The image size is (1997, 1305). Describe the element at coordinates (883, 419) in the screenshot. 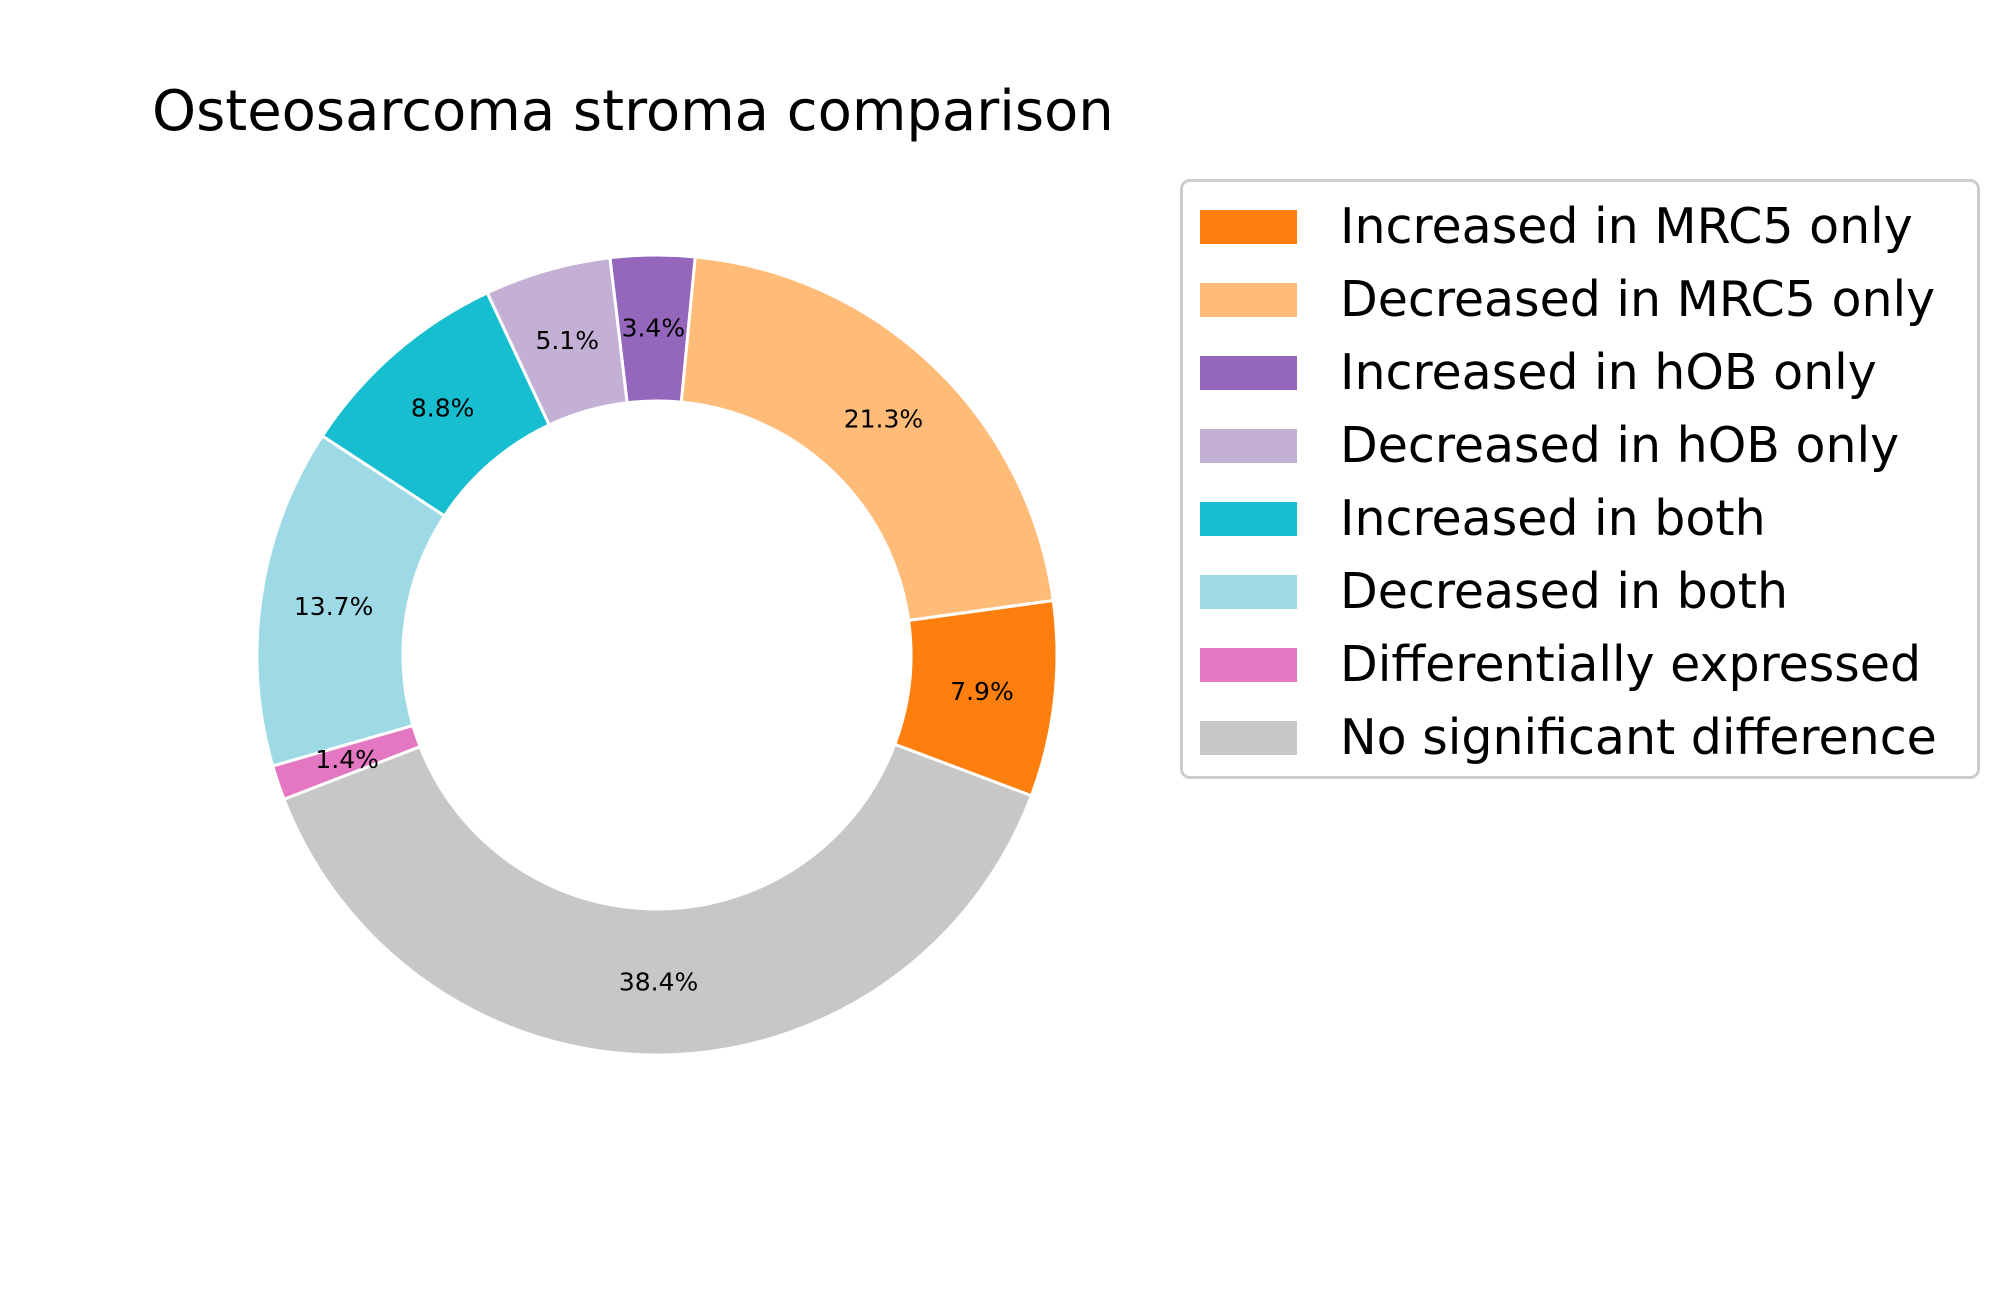

I see `slice-percent-label: 21.3%` at that location.